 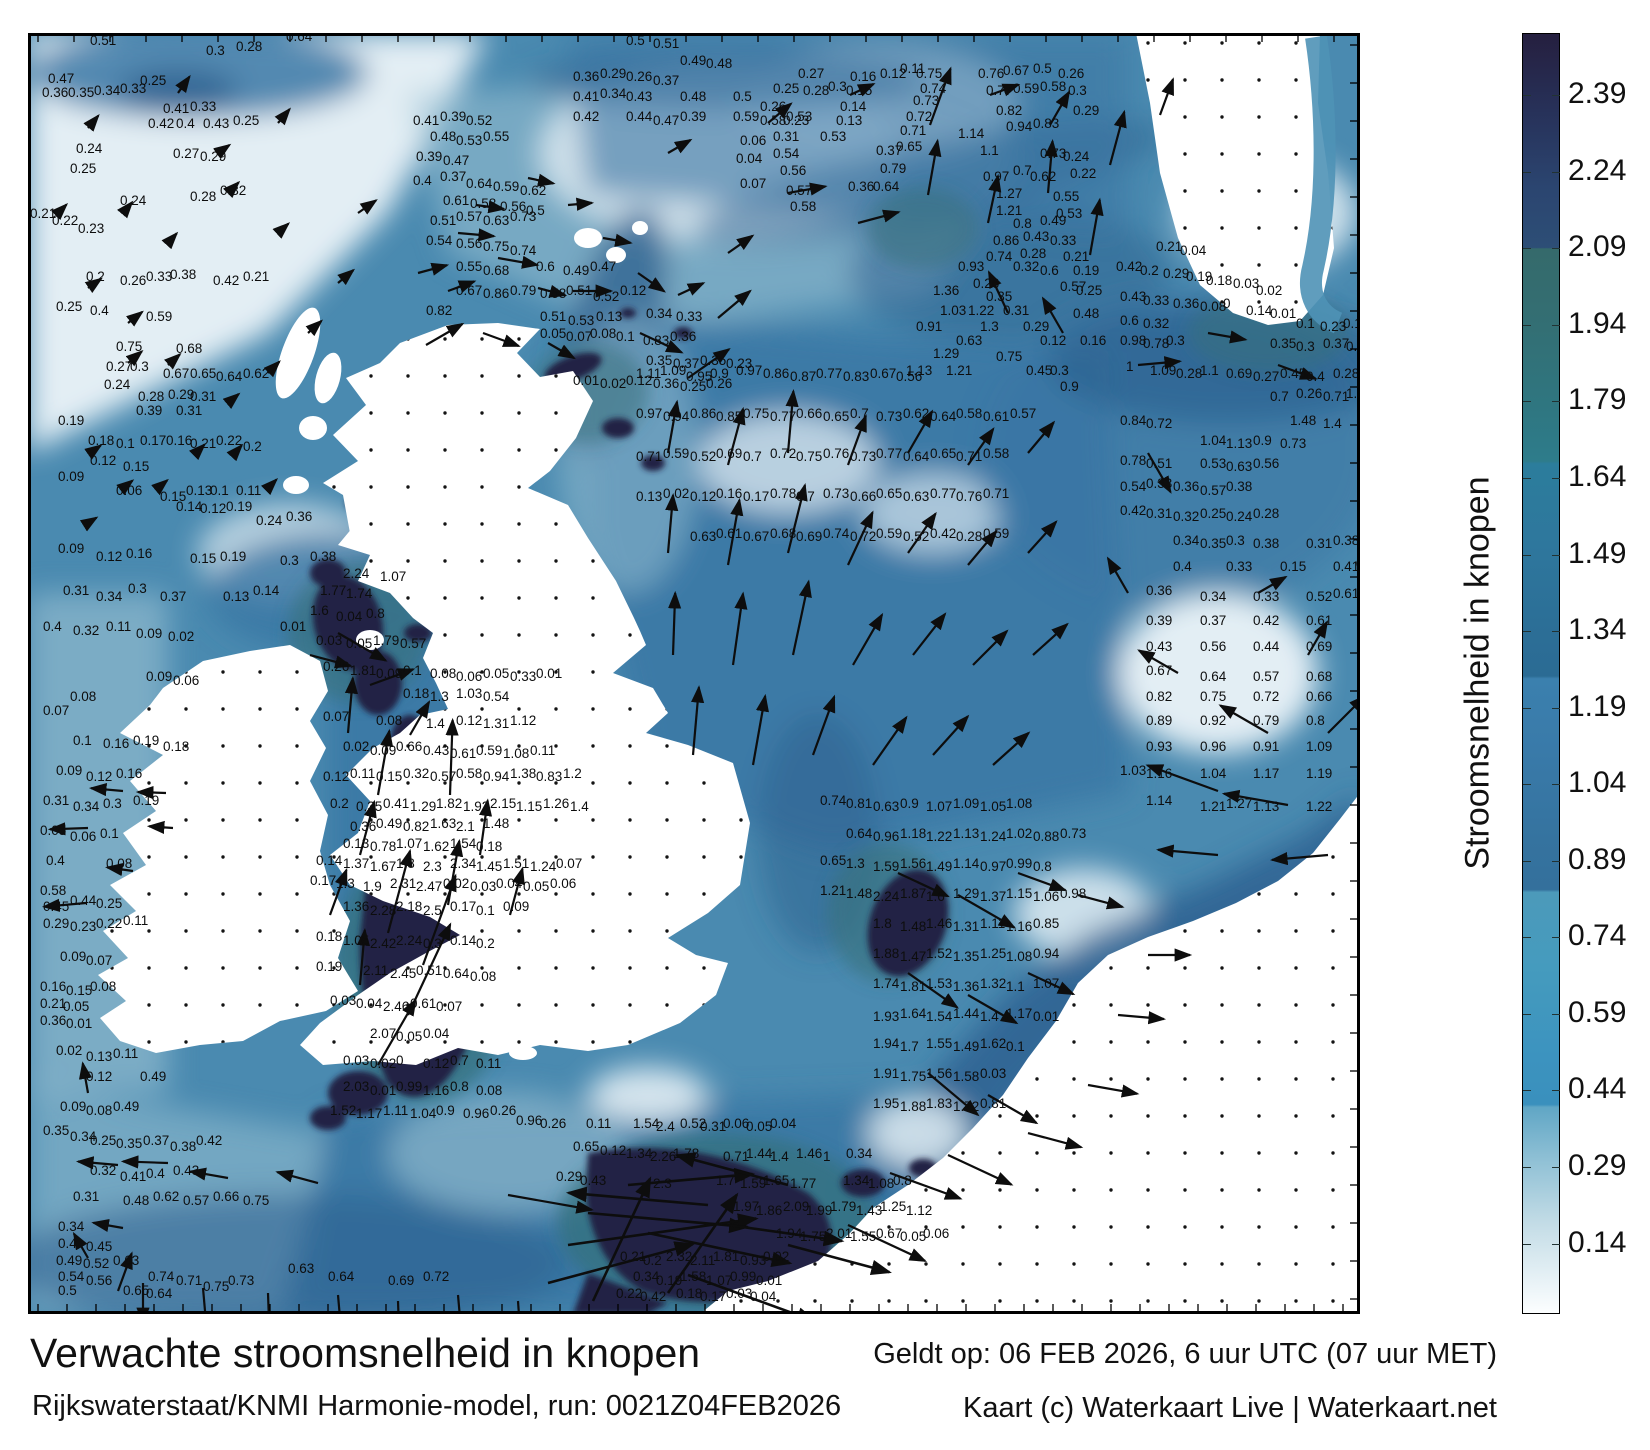 I want to click on svg-text: 0.12, so click(x=703, y=496).